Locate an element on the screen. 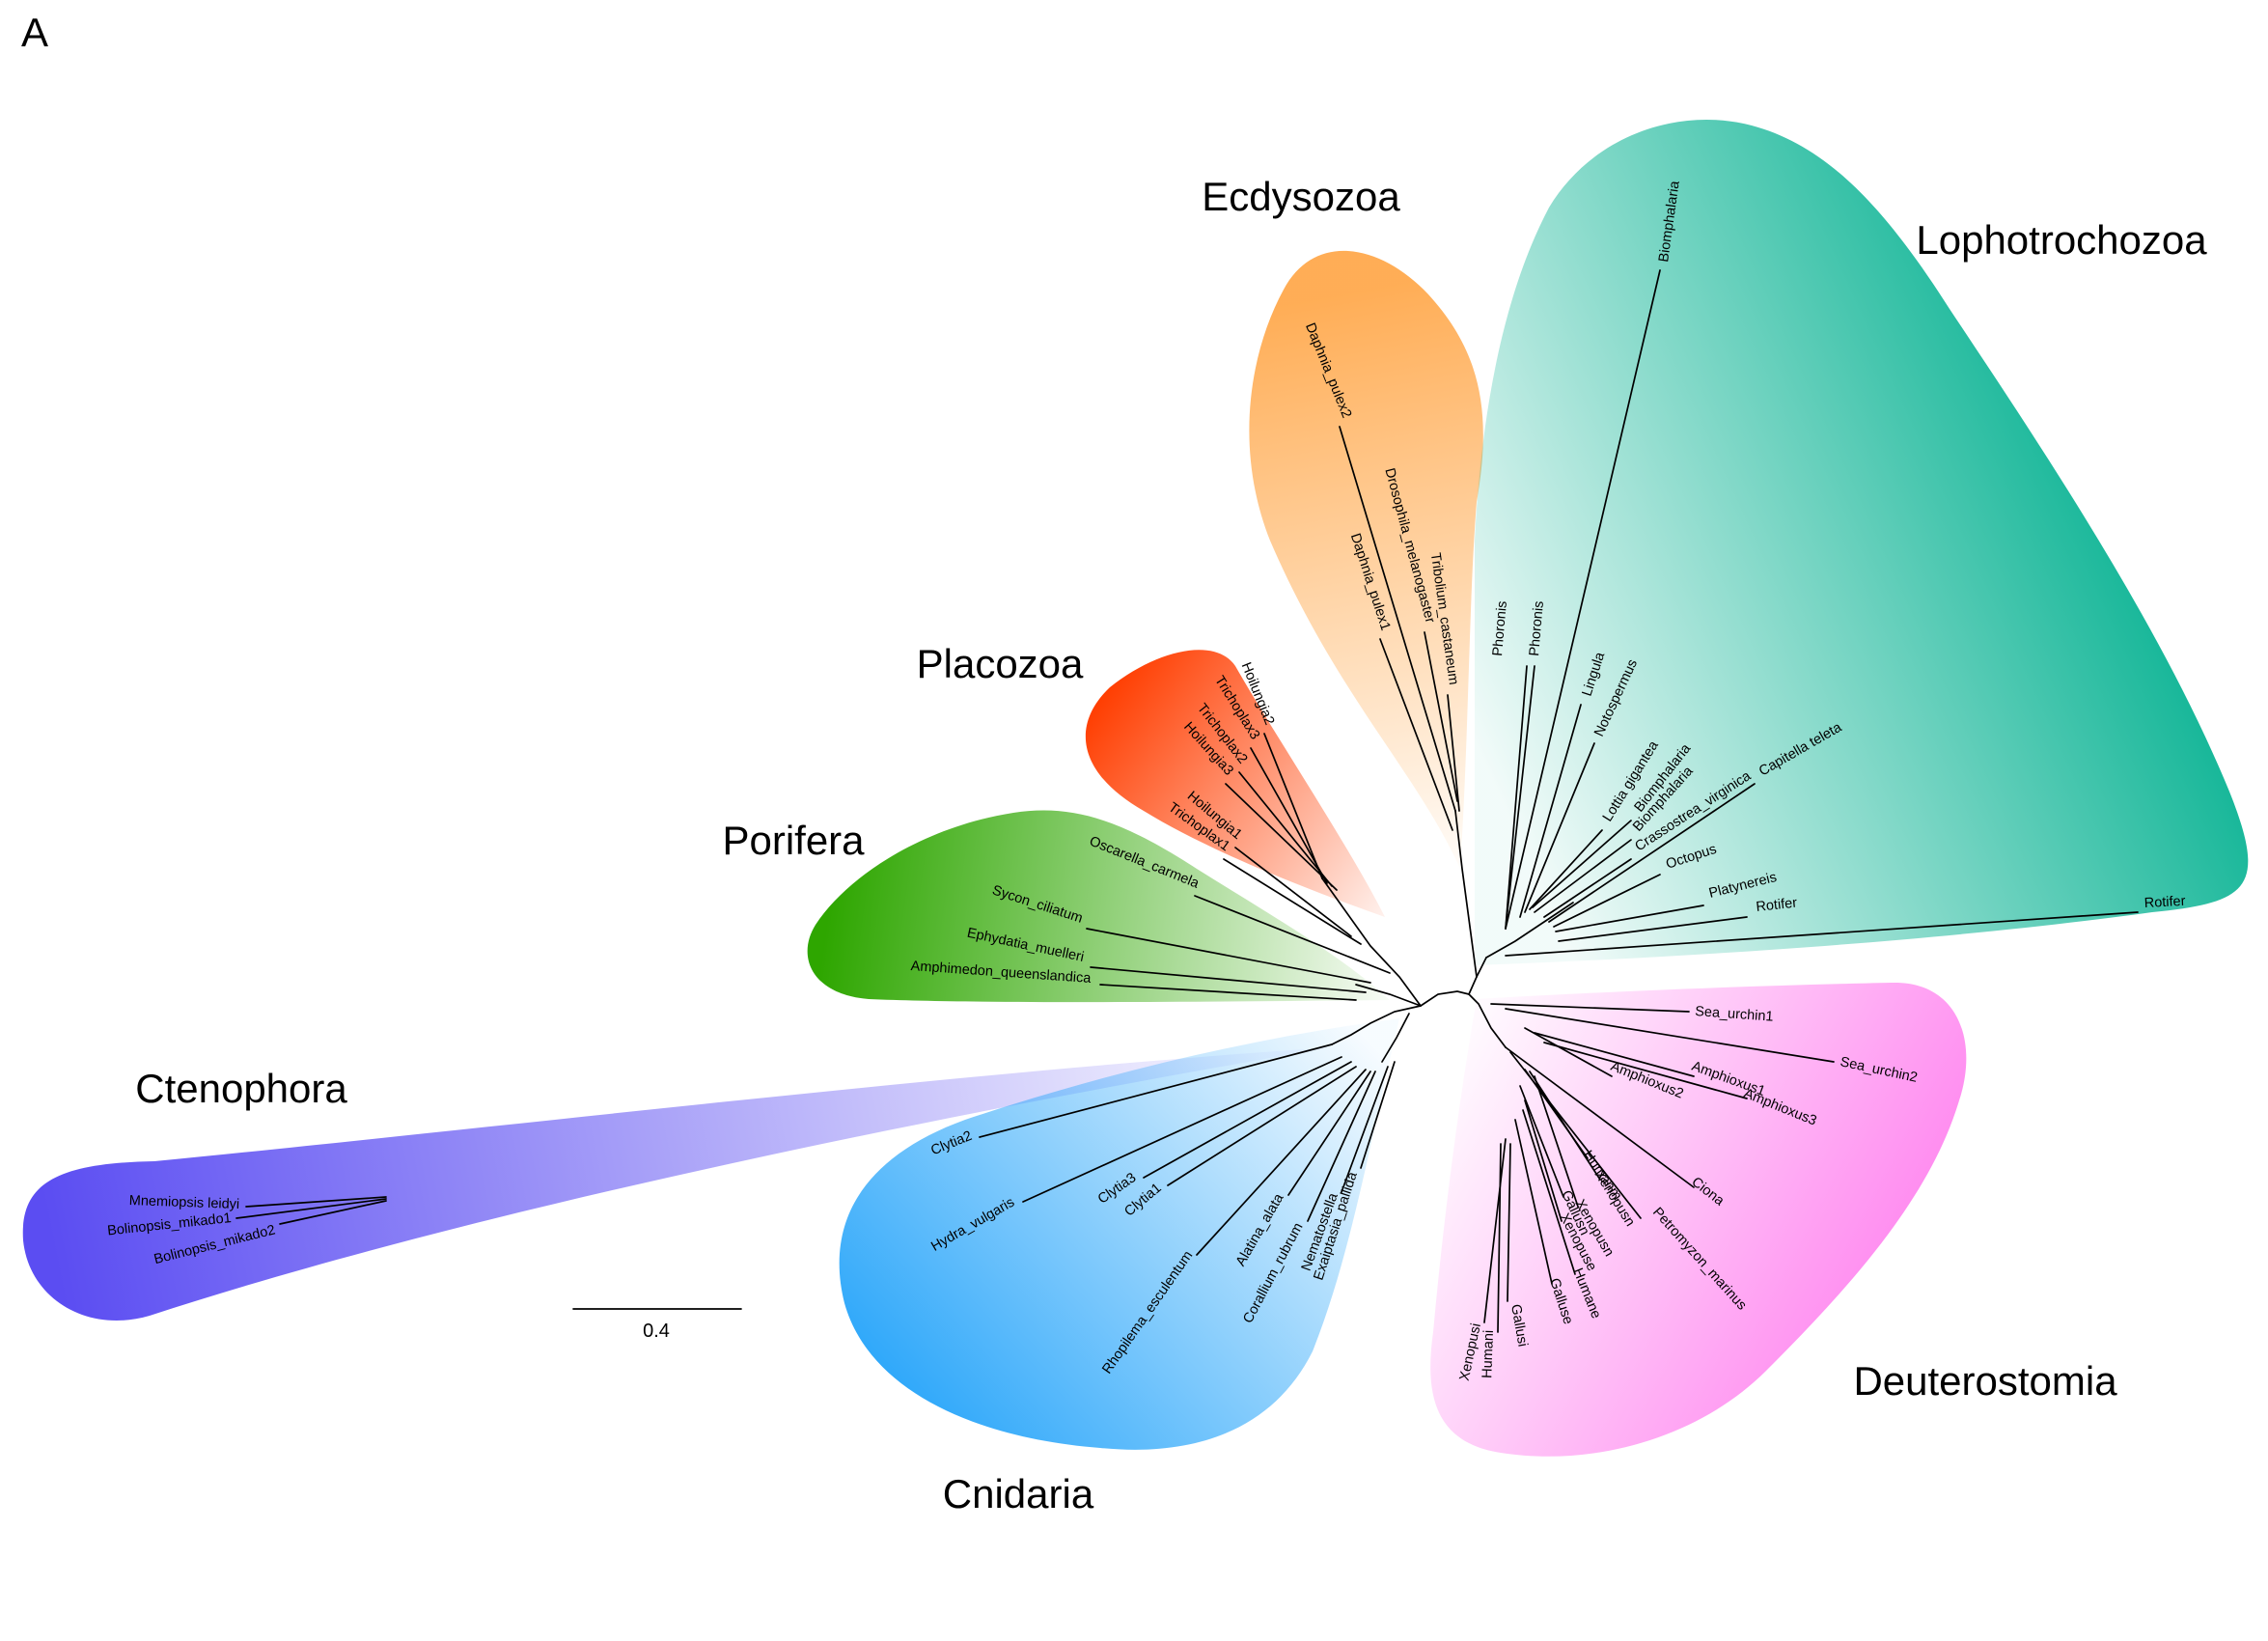  clade-label-ctenophora: Ctenophora is located at coordinates (241, 1088).